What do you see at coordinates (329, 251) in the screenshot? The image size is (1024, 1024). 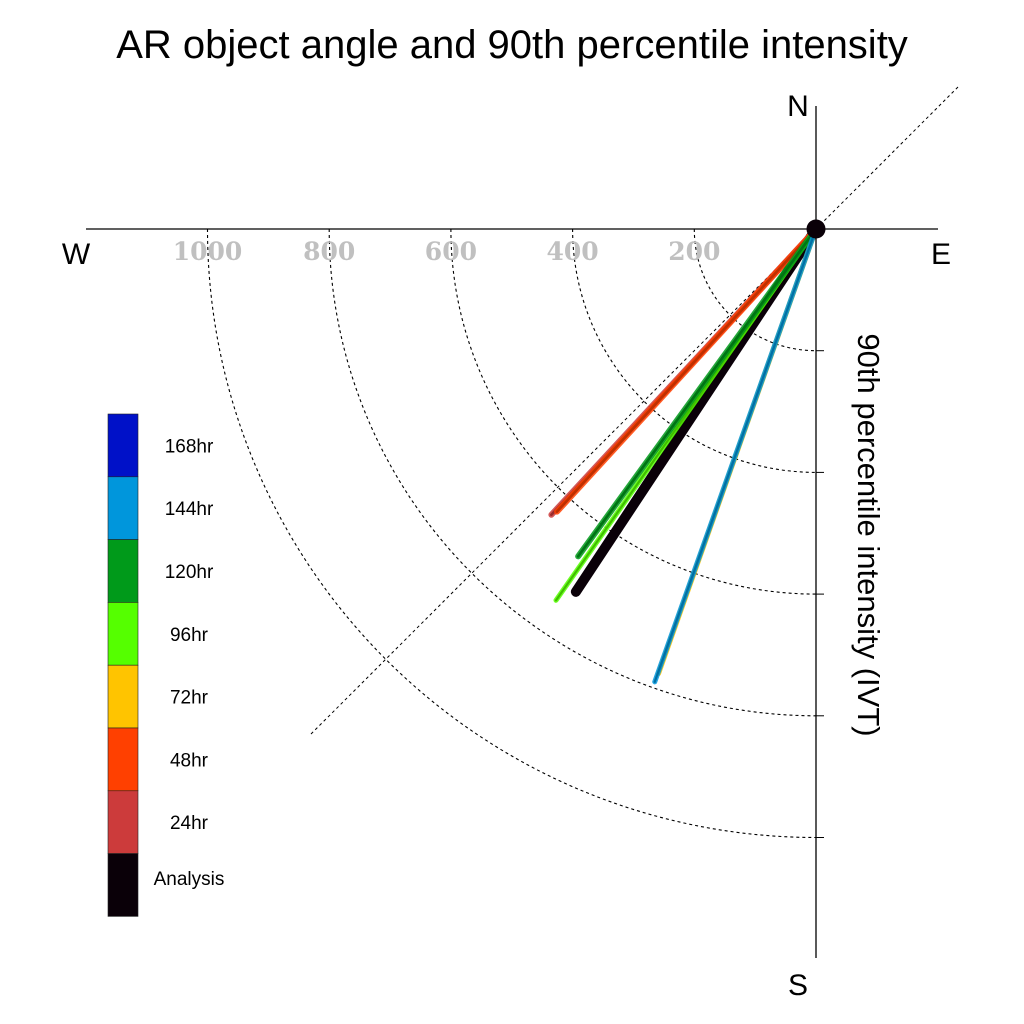 I see `radial-tick-800: 800` at bounding box center [329, 251].